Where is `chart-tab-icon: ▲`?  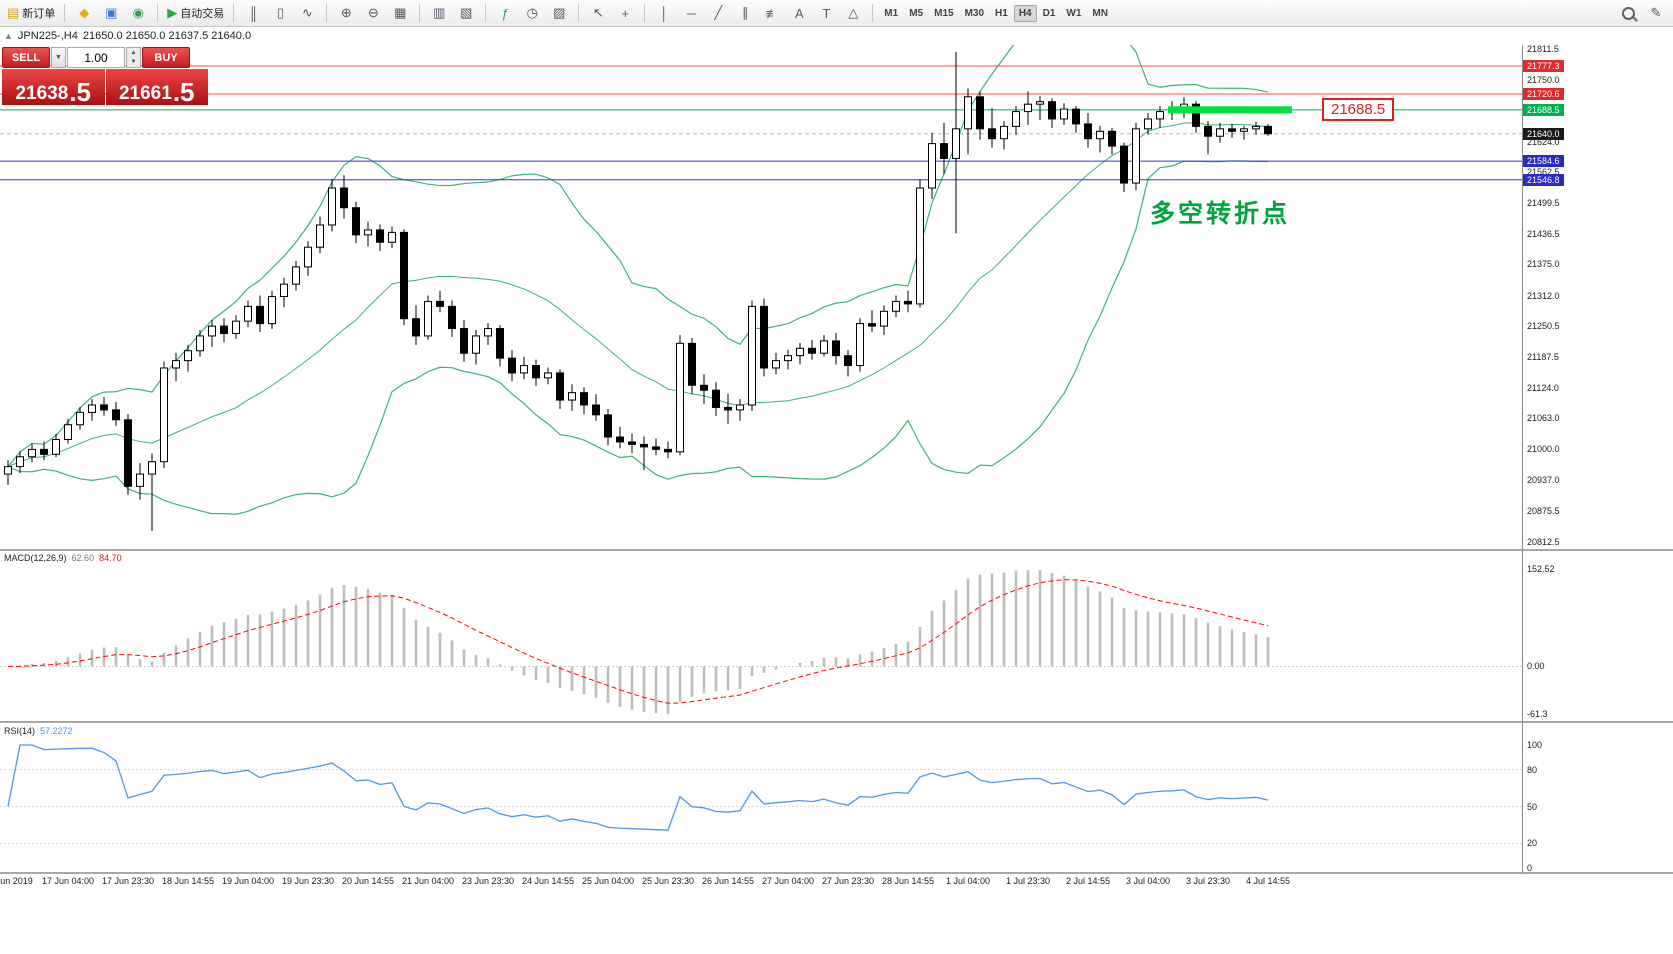 chart-tab-icon: ▲ is located at coordinates (8, 36).